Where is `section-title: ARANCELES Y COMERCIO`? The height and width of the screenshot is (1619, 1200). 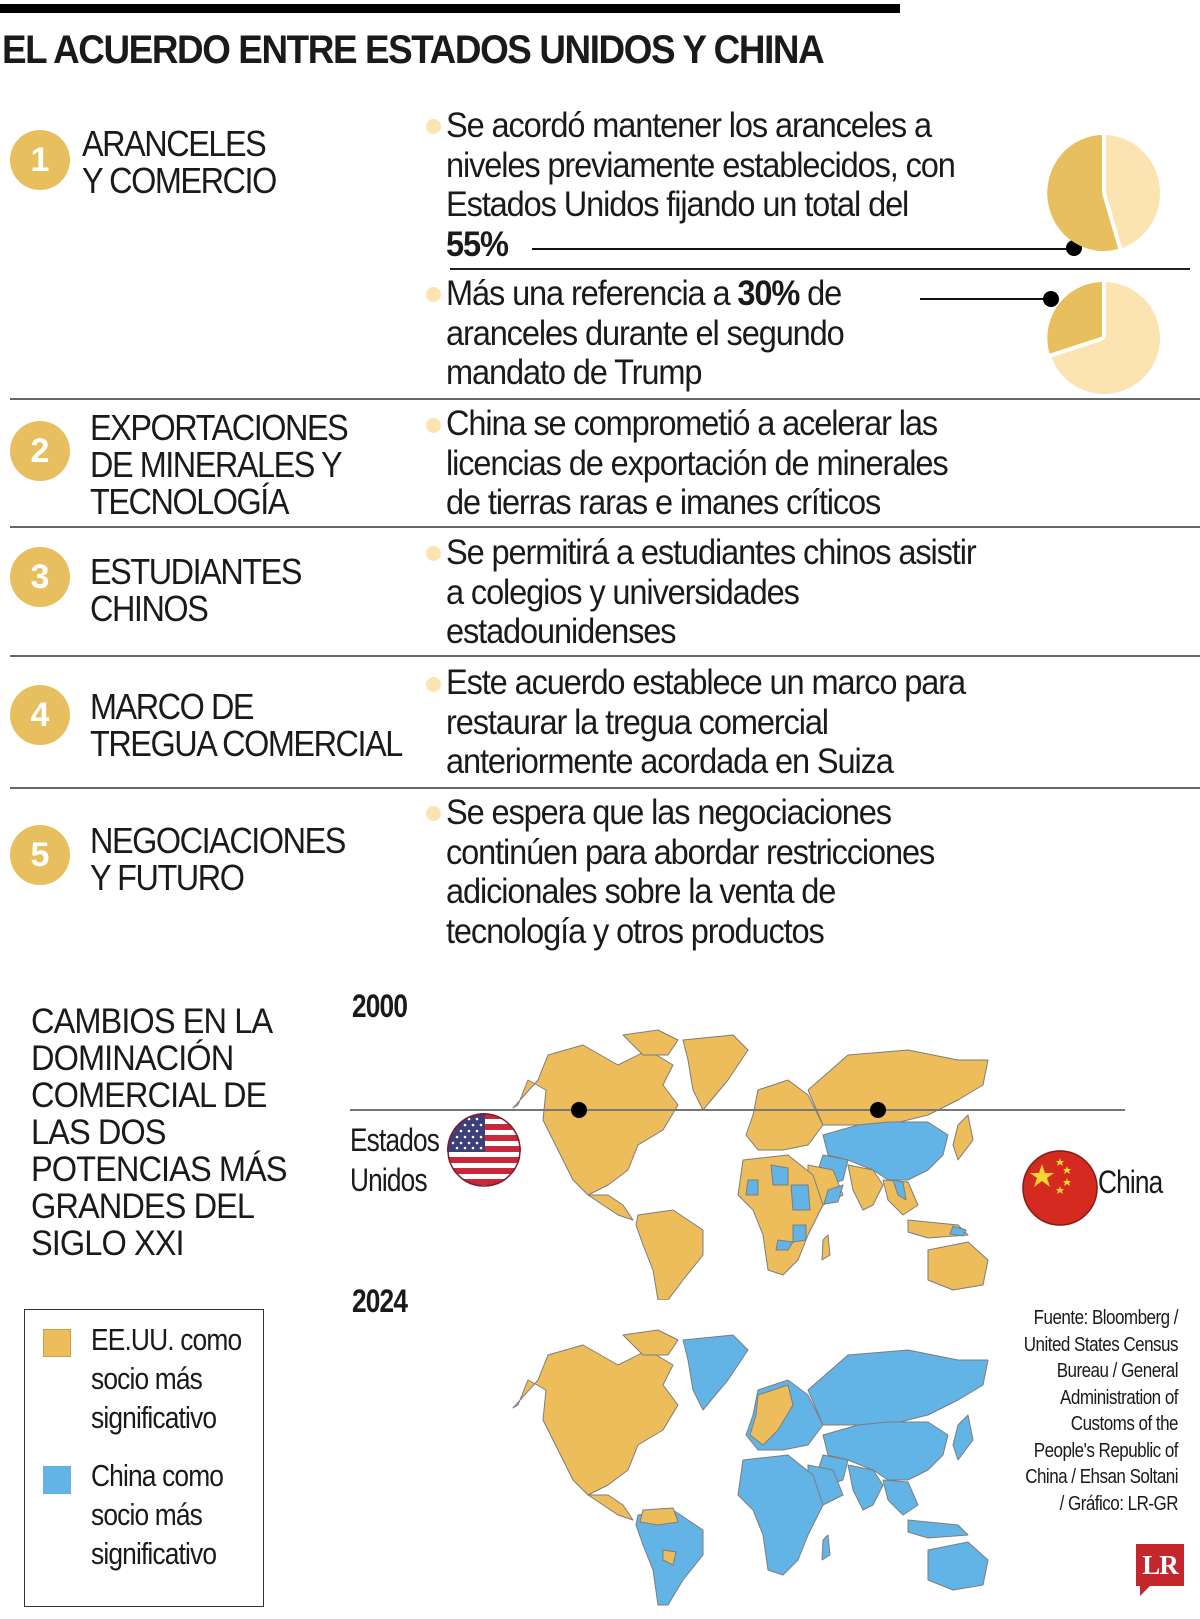 section-title: ARANCELES Y COMERCIO is located at coordinates (179, 162).